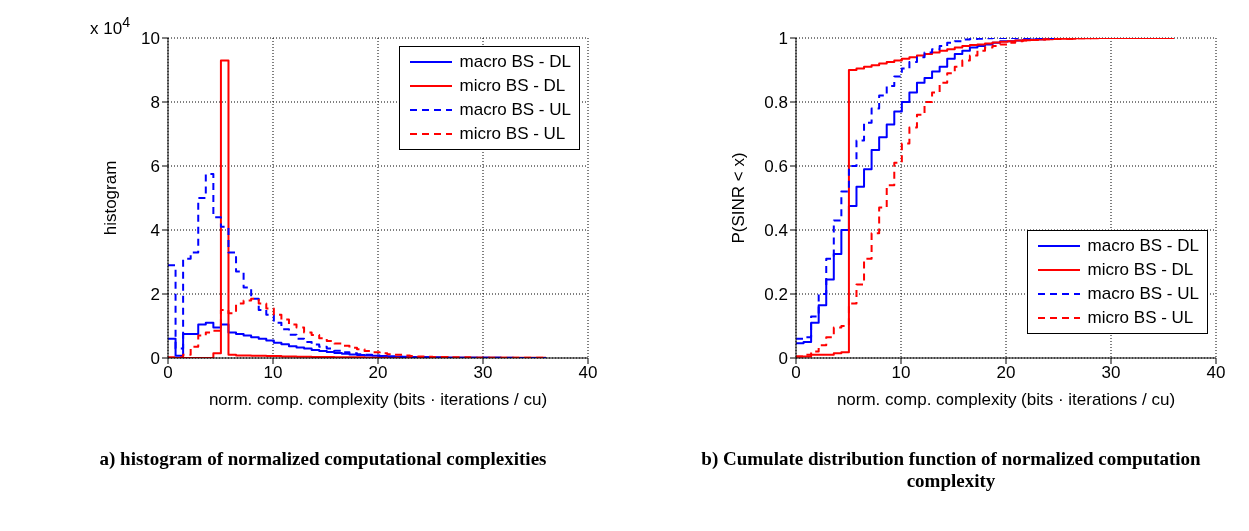 The width and height of the screenshot is (1249, 531). I want to click on text: a) histogram of normalized computational complexities, so click(323, 459).